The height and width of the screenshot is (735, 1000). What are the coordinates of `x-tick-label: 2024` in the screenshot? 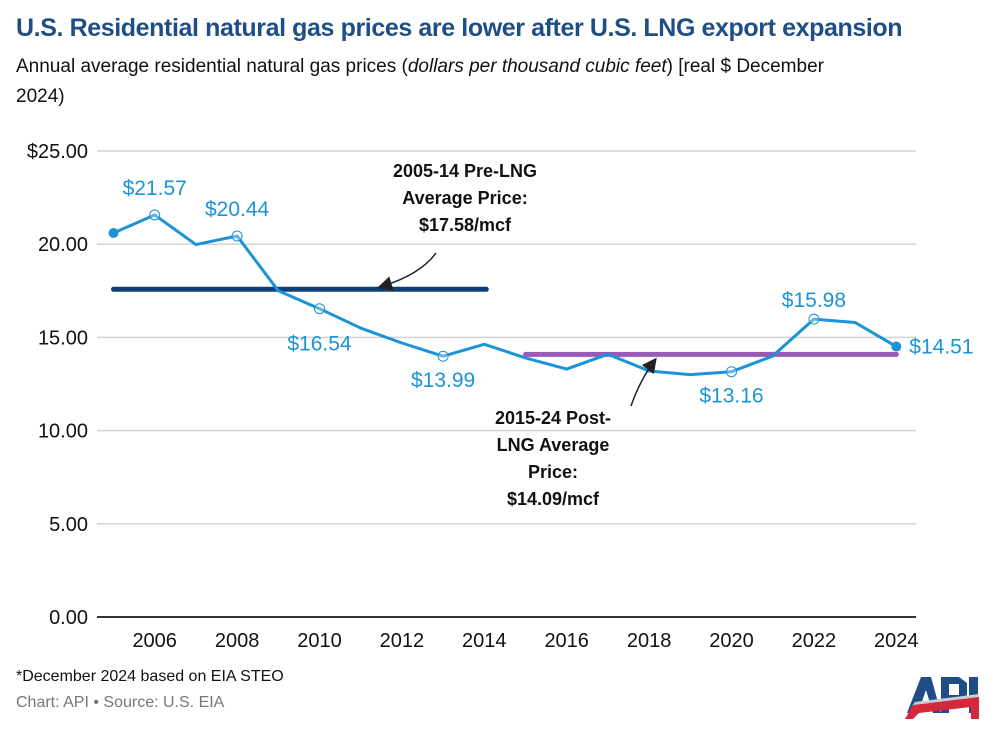 It's located at (896, 641).